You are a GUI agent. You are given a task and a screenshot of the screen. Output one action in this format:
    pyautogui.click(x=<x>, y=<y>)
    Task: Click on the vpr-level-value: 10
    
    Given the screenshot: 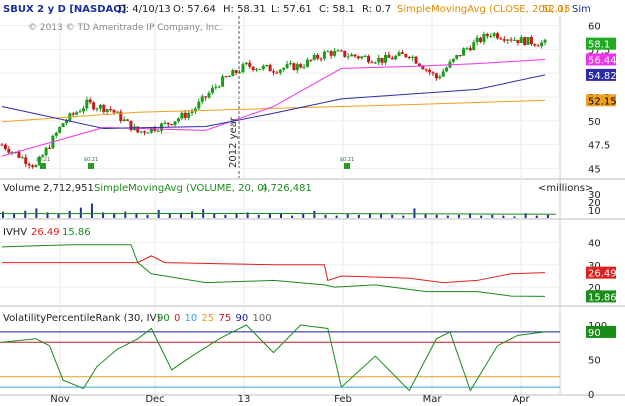 What is the action you would take?
    pyautogui.click(x=191, y=318)
    